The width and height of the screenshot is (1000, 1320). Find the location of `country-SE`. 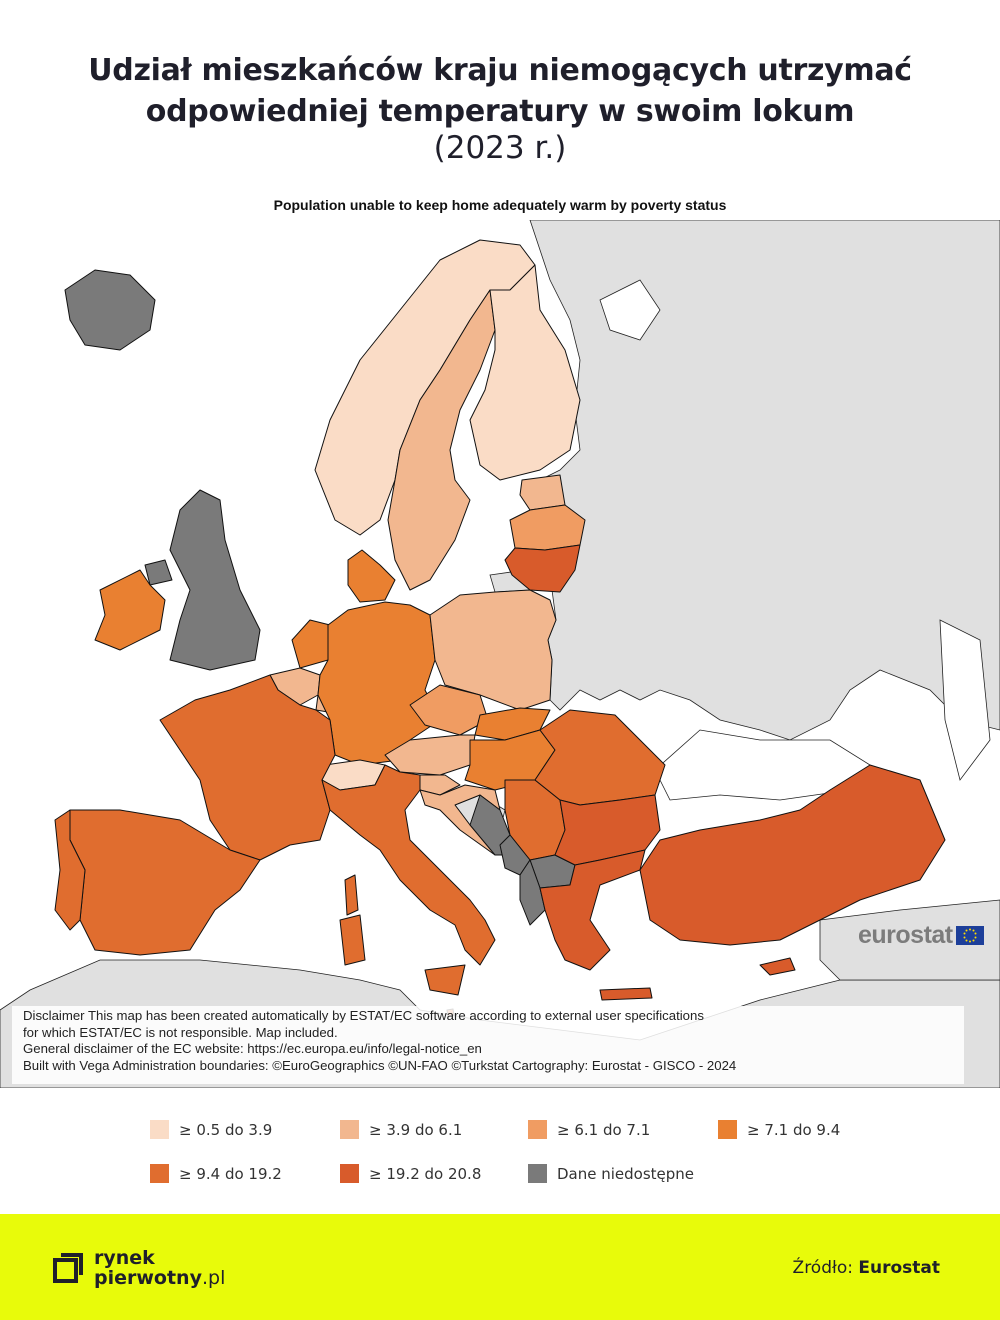

country-SE is located at coordinates (441, 440).